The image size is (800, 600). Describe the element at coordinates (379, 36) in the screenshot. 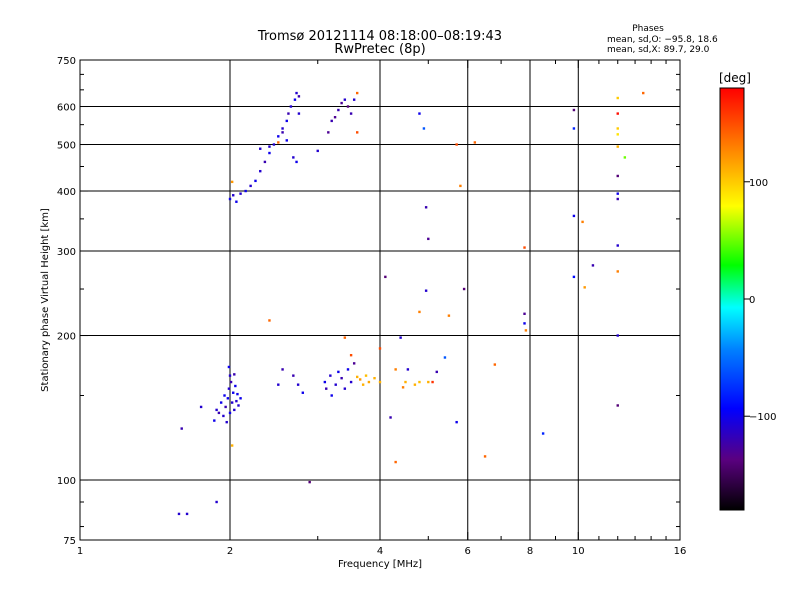

I see `chart-title: Tromsø 20121114 08:18:00–08:19:43` at that location.